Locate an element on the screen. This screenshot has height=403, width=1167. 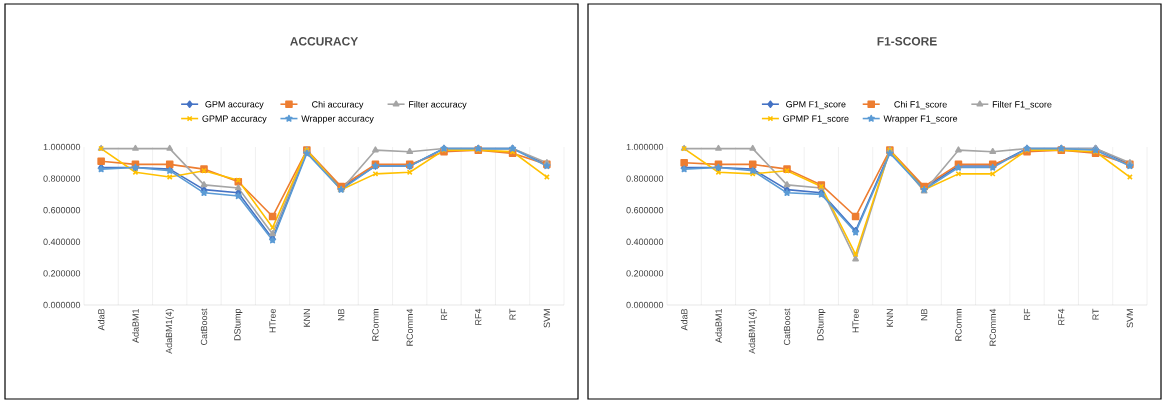
legend-label: GPMP F1_score is located at coordinates (816, 119).